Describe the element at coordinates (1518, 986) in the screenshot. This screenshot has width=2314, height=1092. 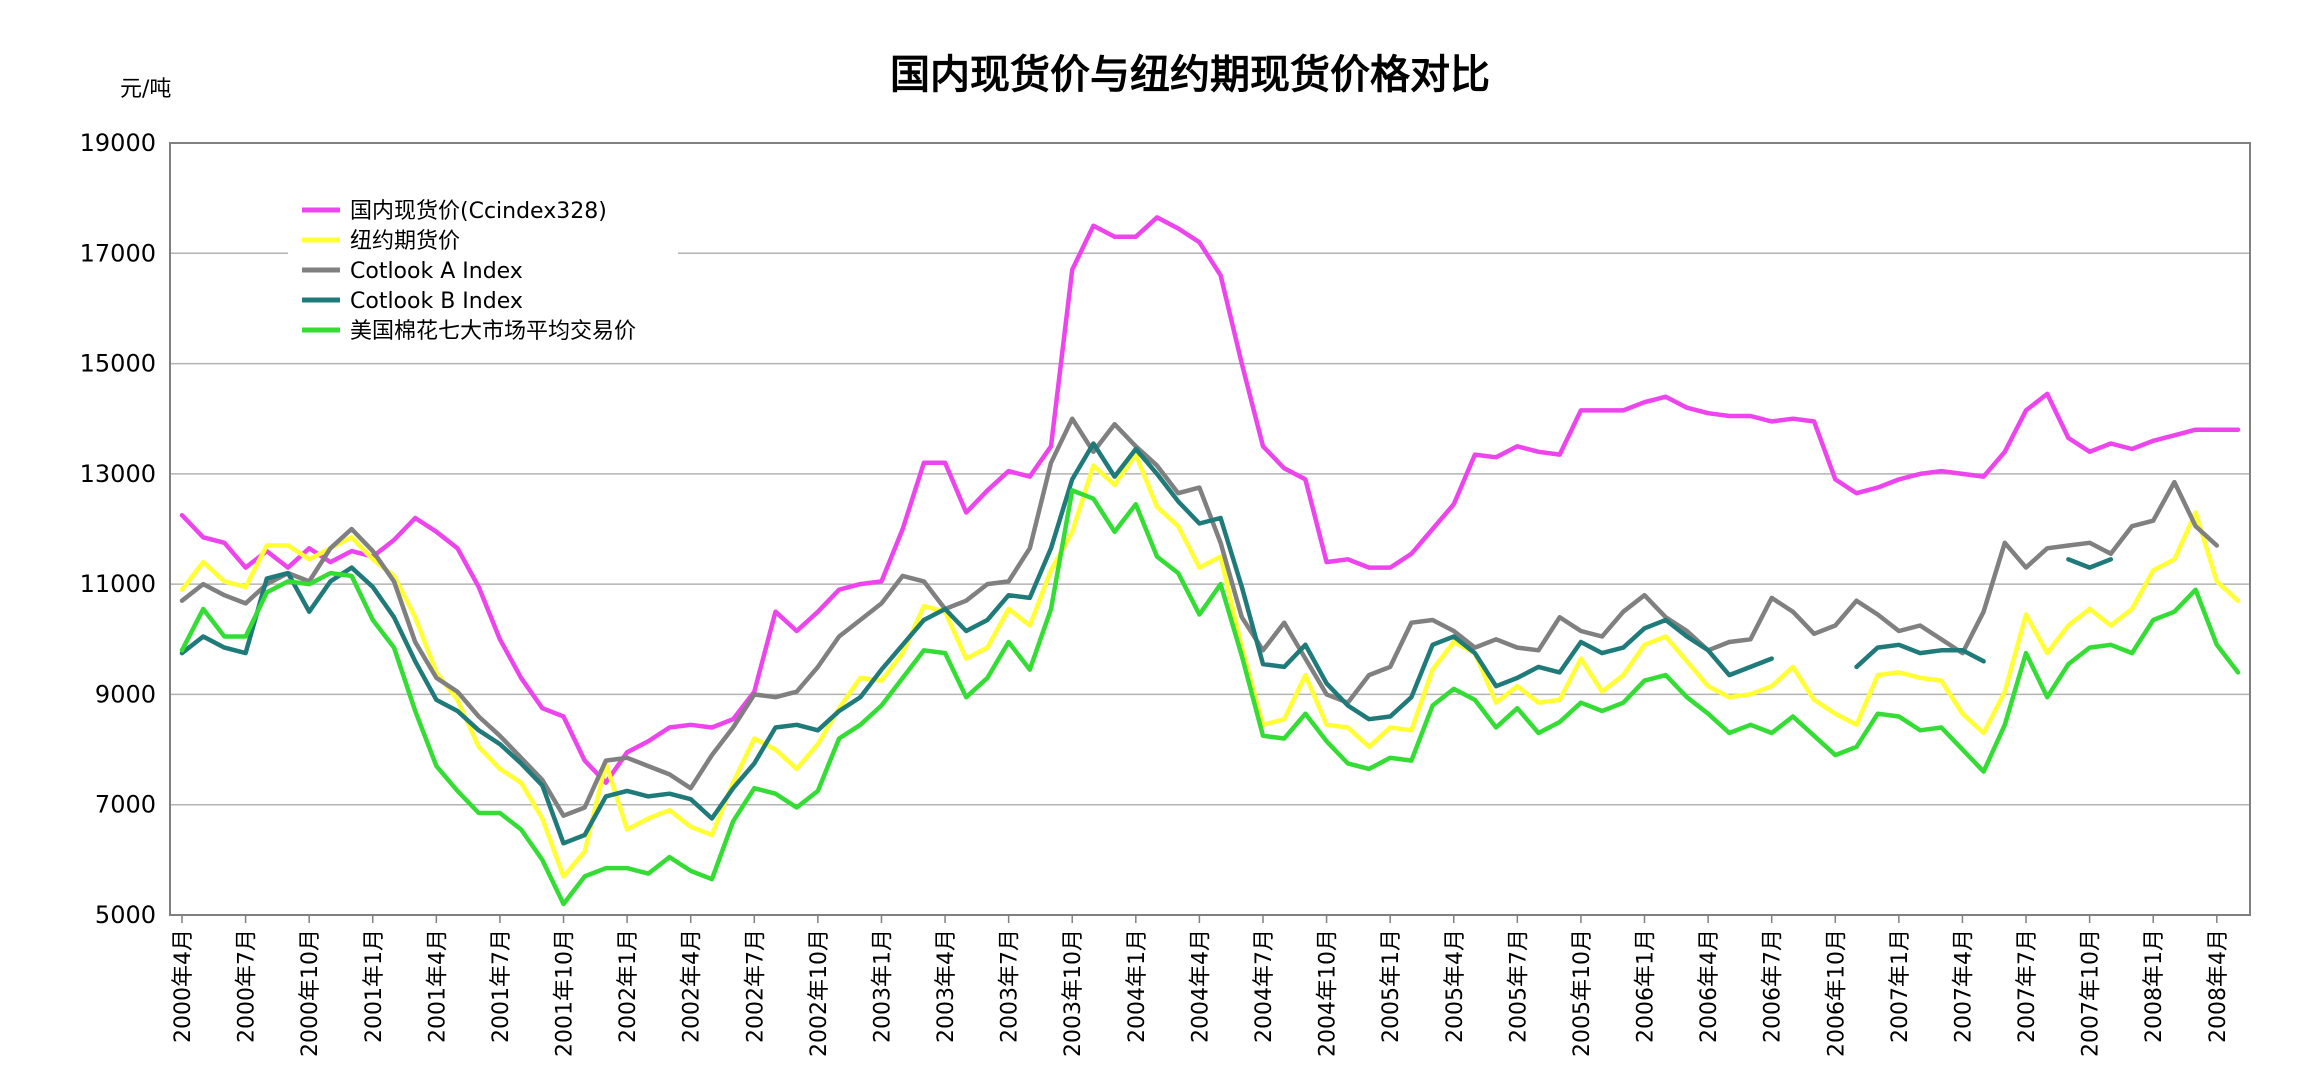
I see `x-tick-label: 2005年7月` at that location.